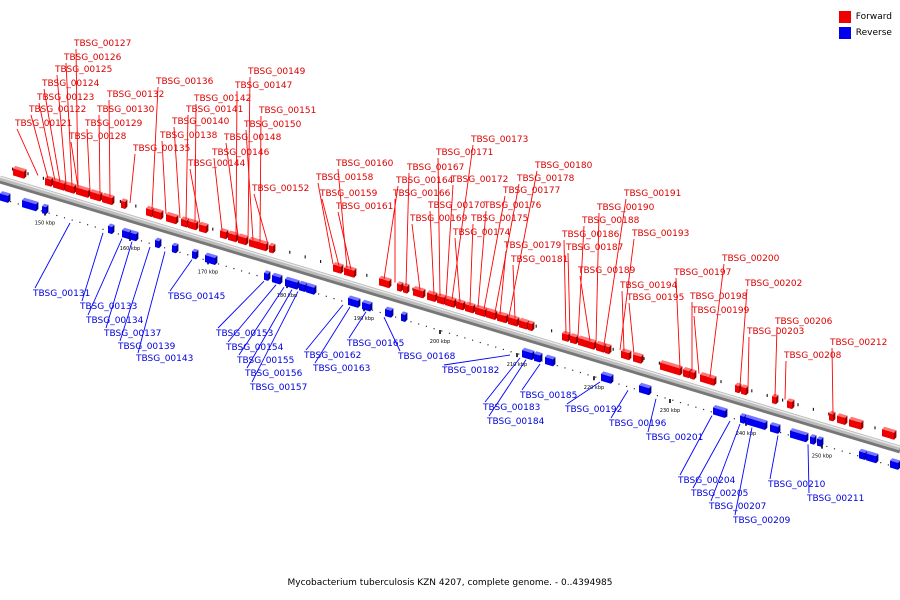 The width and height of the screenshot is (900, 600). What do you see at coordinates (364, 207) in the screenshot?
I see `gene-label: TBSG_00161` at bounding box center [364, 207].